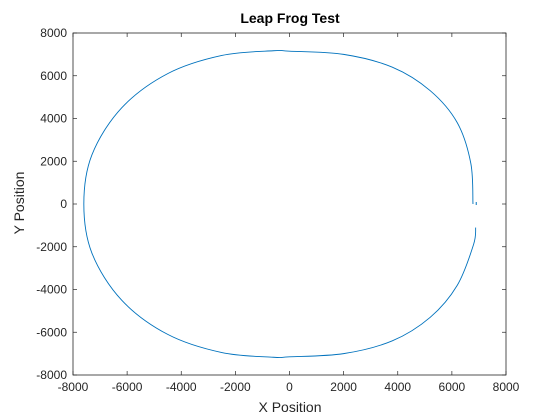  I want to click on x-tick-label: -6000, so click(127, 387).